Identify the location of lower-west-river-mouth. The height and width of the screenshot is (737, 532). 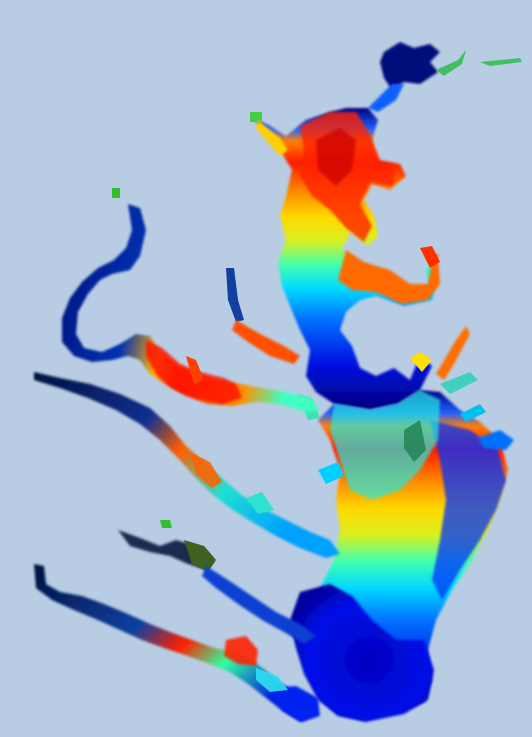
(295, 704).